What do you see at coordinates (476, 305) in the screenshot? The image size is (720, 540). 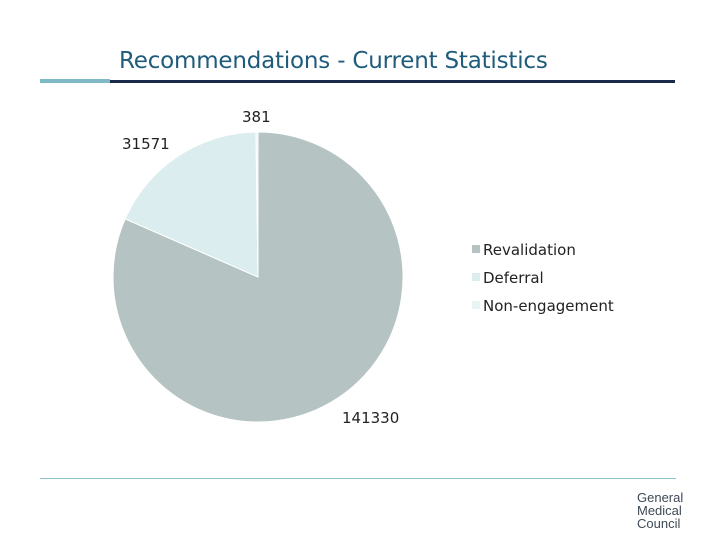 I see `legend-swatch-non-engagement` at bounding box center [476, 305].